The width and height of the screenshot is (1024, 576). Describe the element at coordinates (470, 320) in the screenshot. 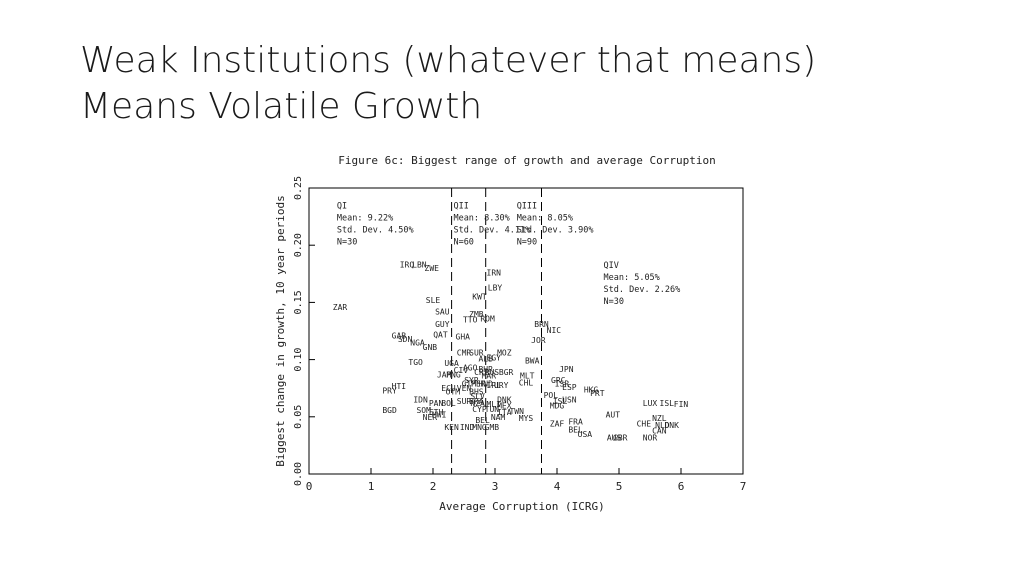

I see `data-point-tto: TTO` at that location.